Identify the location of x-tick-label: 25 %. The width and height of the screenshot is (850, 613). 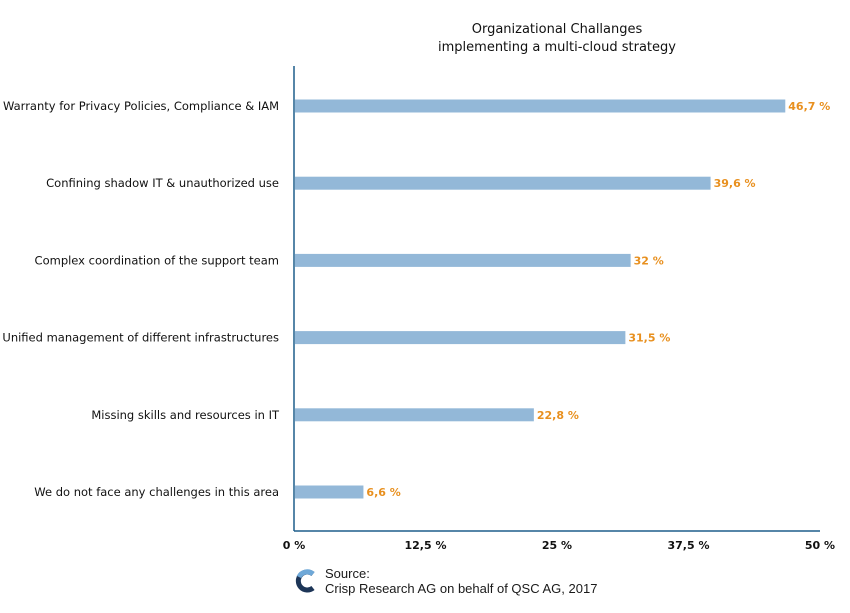
(557, 545).